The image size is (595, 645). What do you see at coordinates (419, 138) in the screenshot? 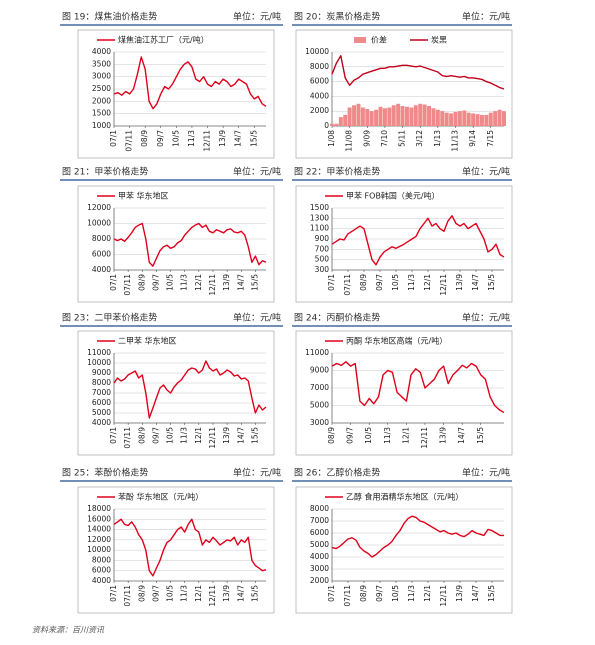
I see `x-tick-label: 3/12` at bounding box center [419, 138].